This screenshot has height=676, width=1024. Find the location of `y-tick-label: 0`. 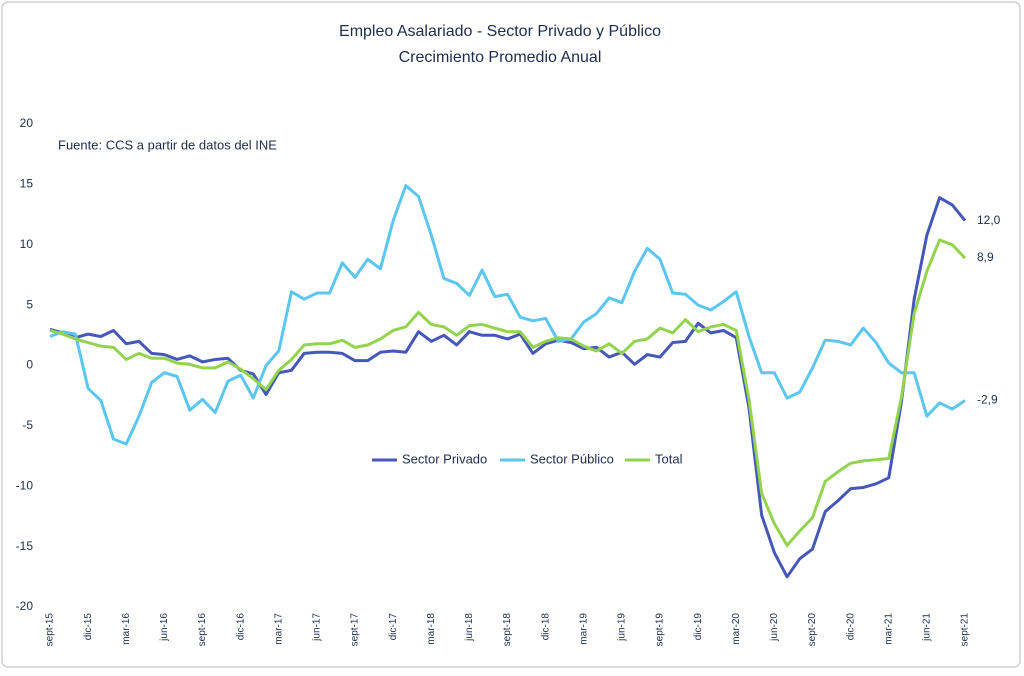

y-tick-label: 0 is located at coordinates (29, 365).